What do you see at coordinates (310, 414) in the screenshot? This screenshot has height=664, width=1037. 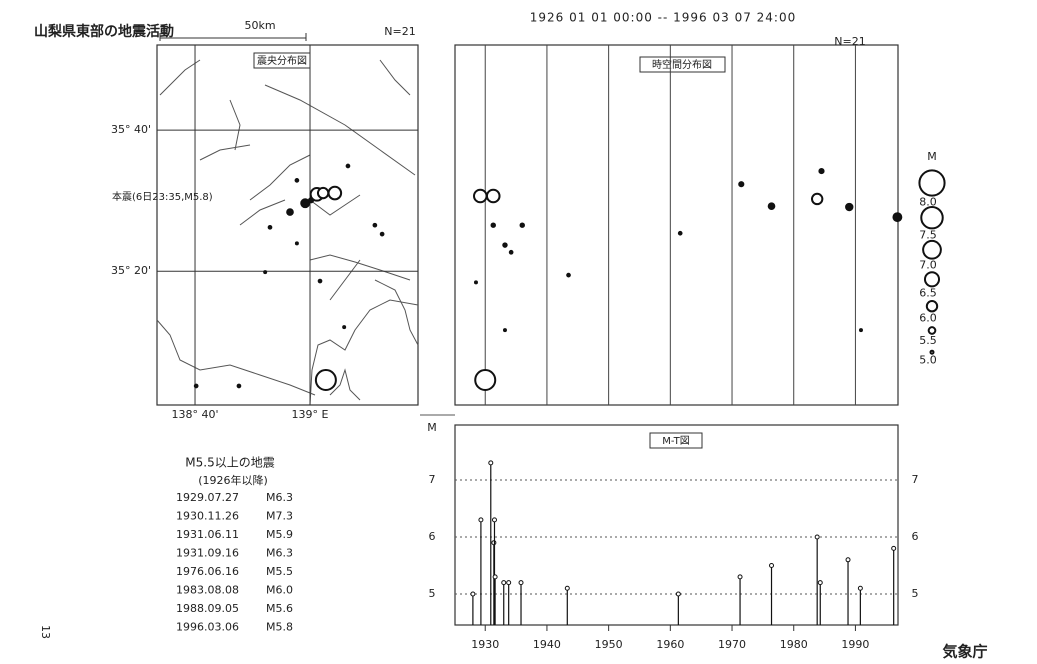 I see `x-tick-label: 139° E` at bounding box center [310, 414].